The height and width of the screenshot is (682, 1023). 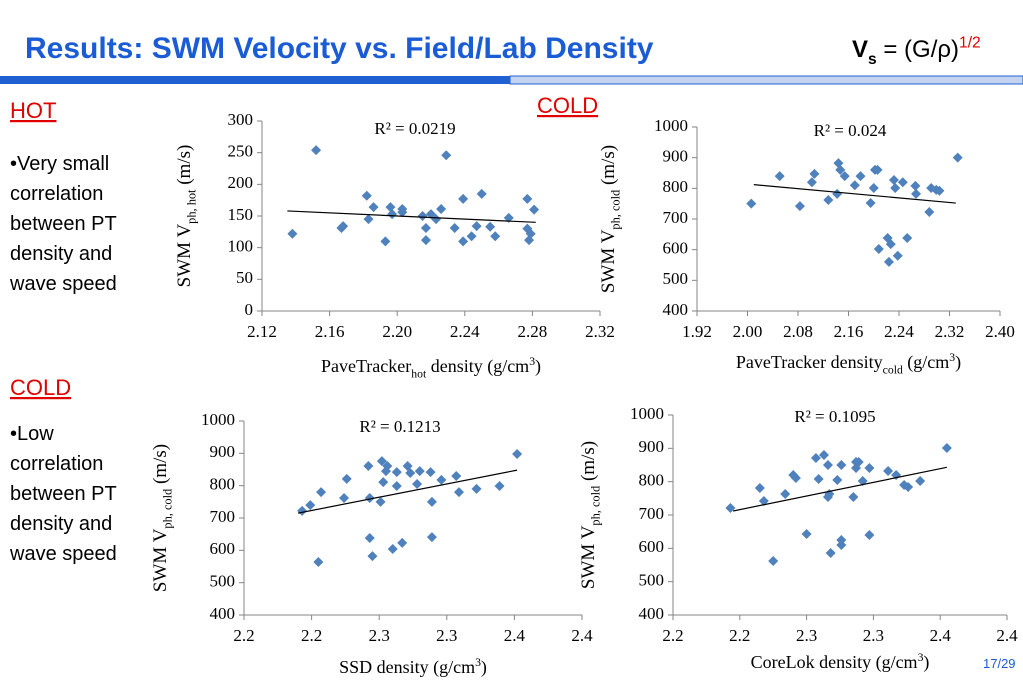 What do you see at coordinates (850, 130) in the screenshot?
I see `annotation: R² = 0.024` at bounding box center [850, 130].